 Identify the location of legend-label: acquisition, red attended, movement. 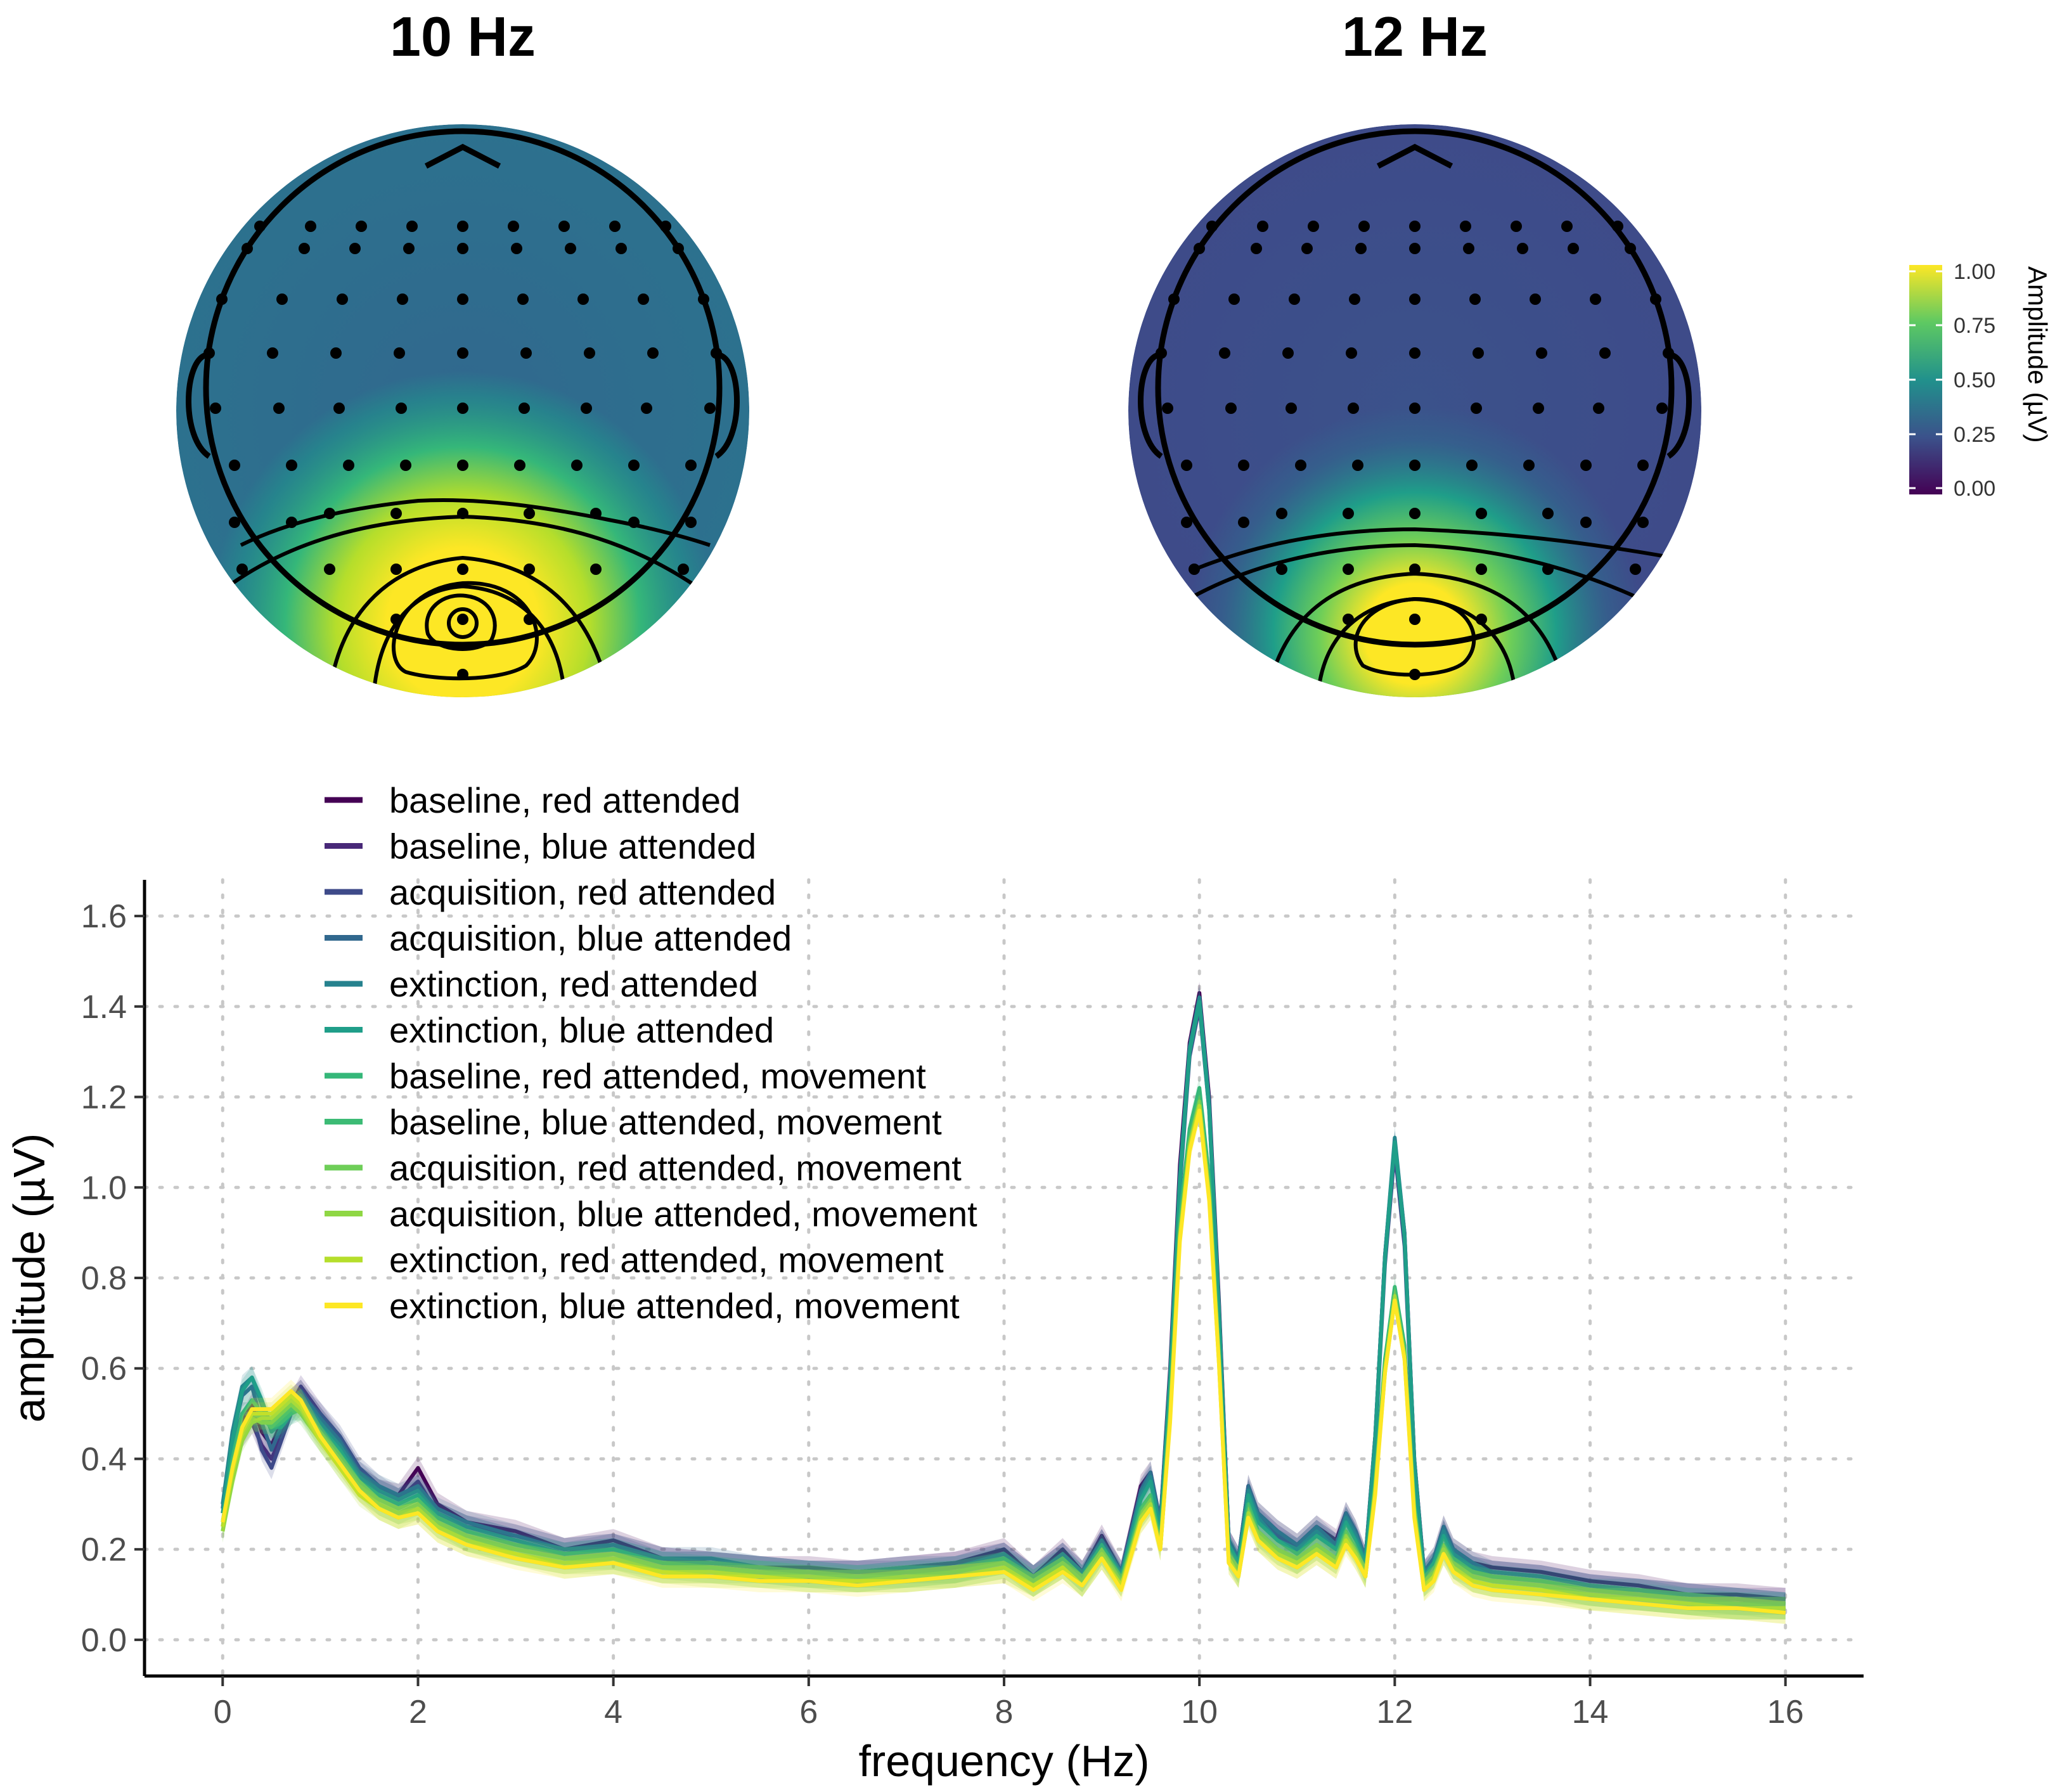
(675, 1168).